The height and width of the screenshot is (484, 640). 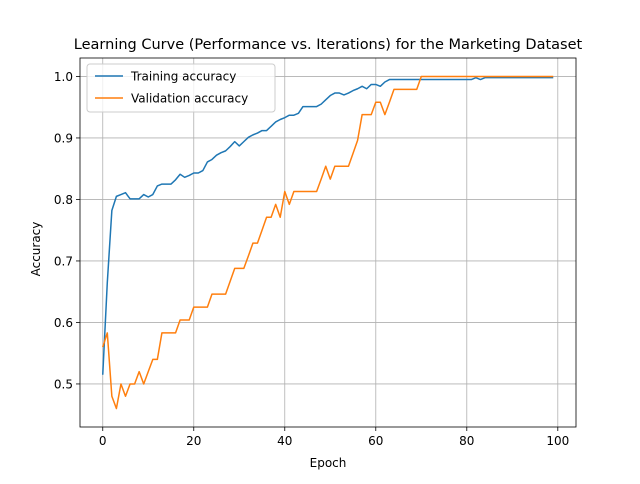 What do you see at coordinates (103, 441) in the screenshot?
I see `x-tick-label: 0` at bounding box center [103, 441].